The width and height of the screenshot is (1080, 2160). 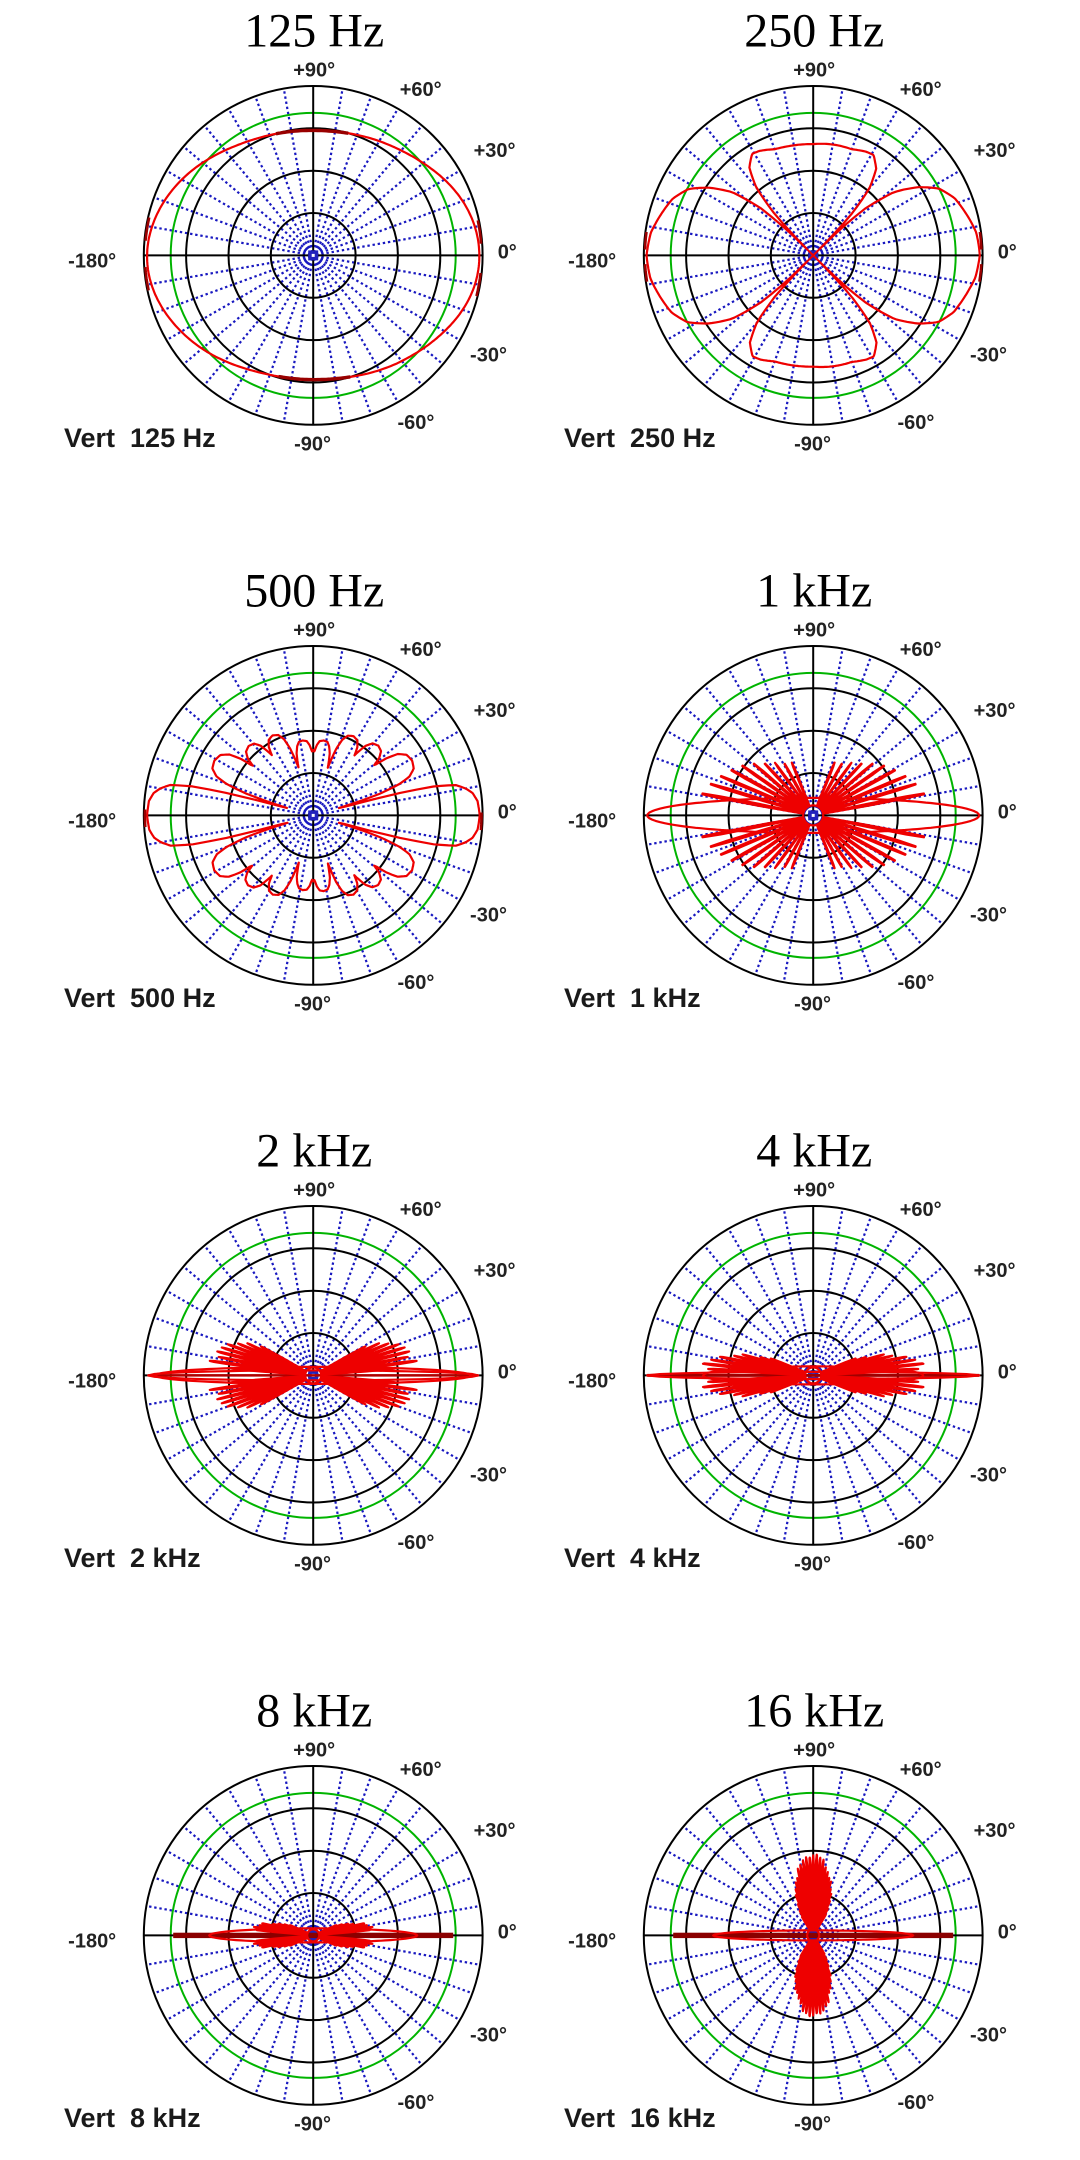 I want to click on svg-text: Vert 1 kHz, so click(x=632, y=998).